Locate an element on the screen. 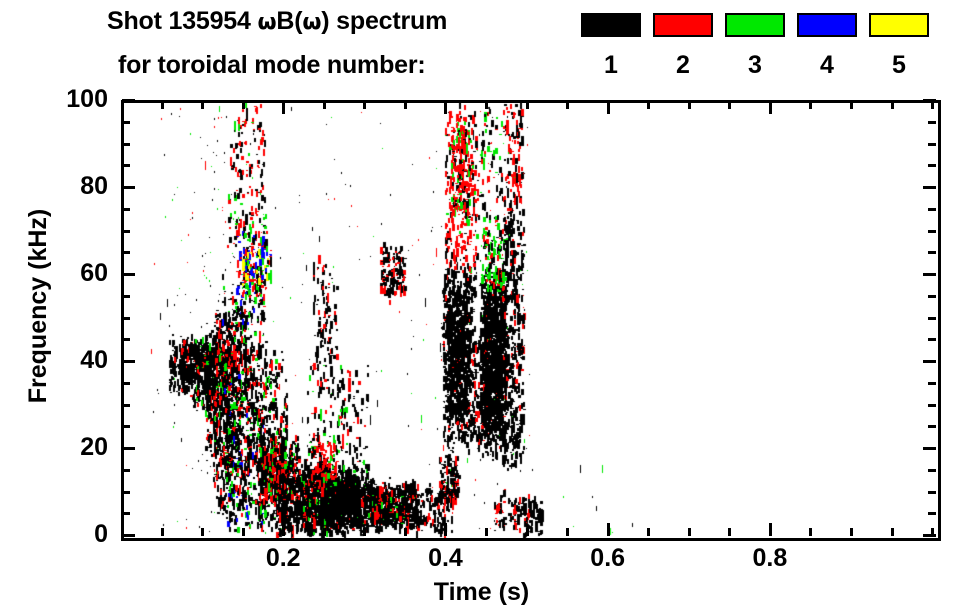  x-tick-minor-0.45 is located at coordinates (486, 532).